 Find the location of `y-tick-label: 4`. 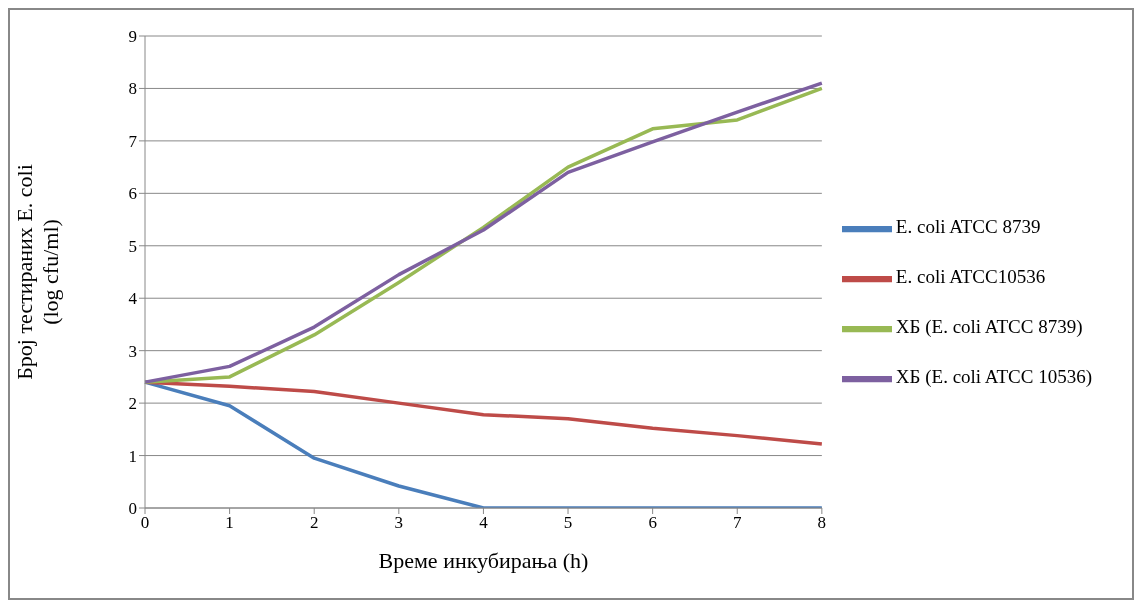

y-tick-label: 4 is located at coordinates (133, 299).